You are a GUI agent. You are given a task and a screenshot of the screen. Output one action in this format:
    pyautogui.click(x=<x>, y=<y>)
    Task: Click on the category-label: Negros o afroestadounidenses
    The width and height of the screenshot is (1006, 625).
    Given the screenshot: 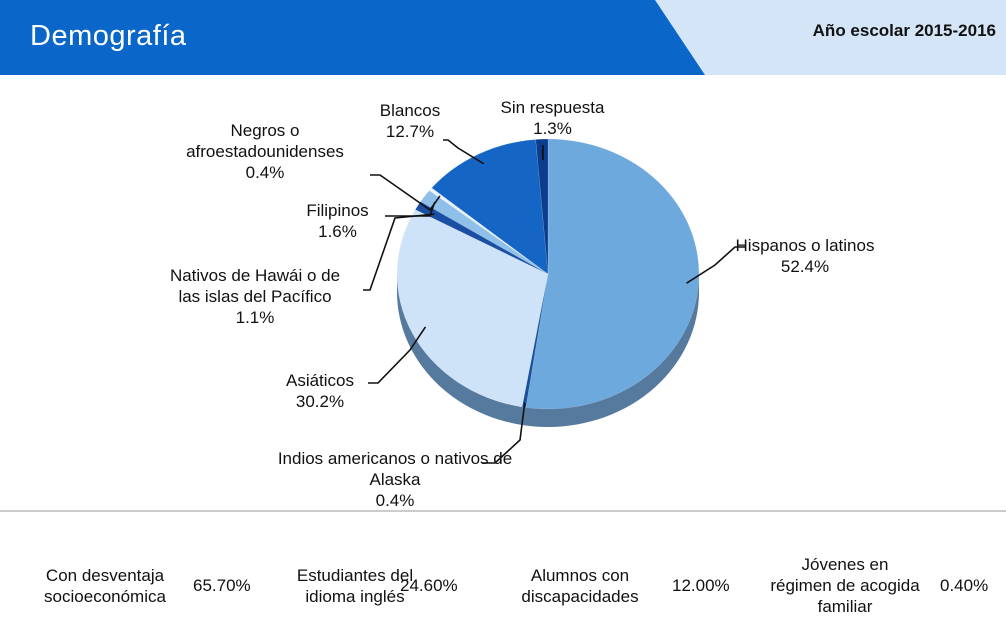 What is the action you would take?
    pyautogui.click(x=265, y=141)
    